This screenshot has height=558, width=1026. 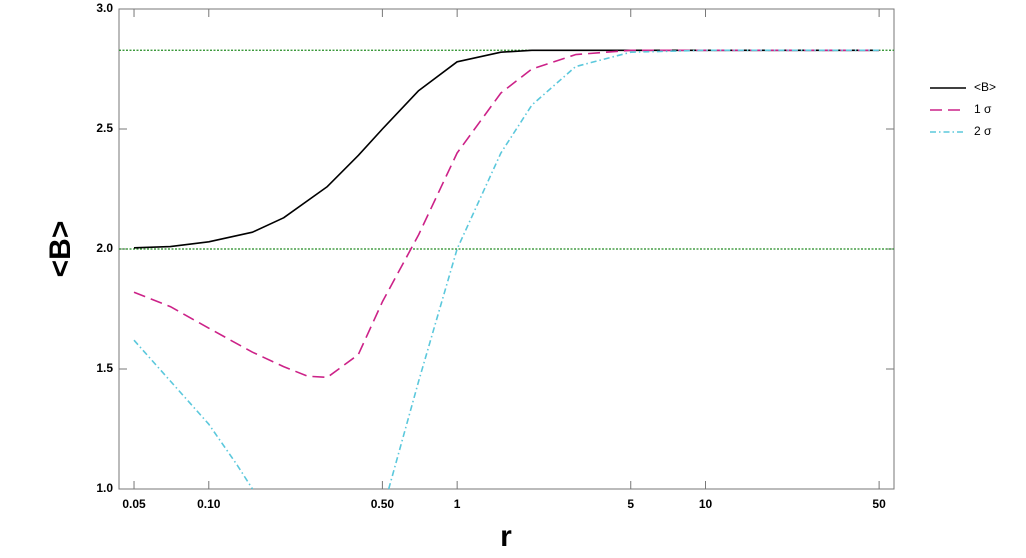 What do you see at coordinates (630, 504) in the screenshot?
I see `x-tick-label: 5` at bounding box center [630, 504].